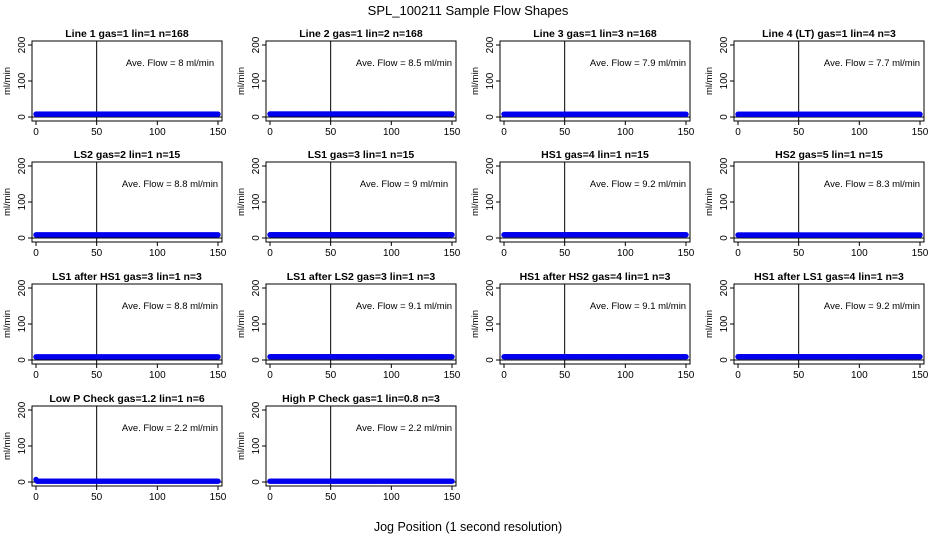 The height and width of the screenshot is (540, 936). What do you see at coordinates (595, 277) in the screenshot?
I see `panel-title: HS1 after HS2 gas=4 lin=1 n=3` at bounding box center [595, 277].